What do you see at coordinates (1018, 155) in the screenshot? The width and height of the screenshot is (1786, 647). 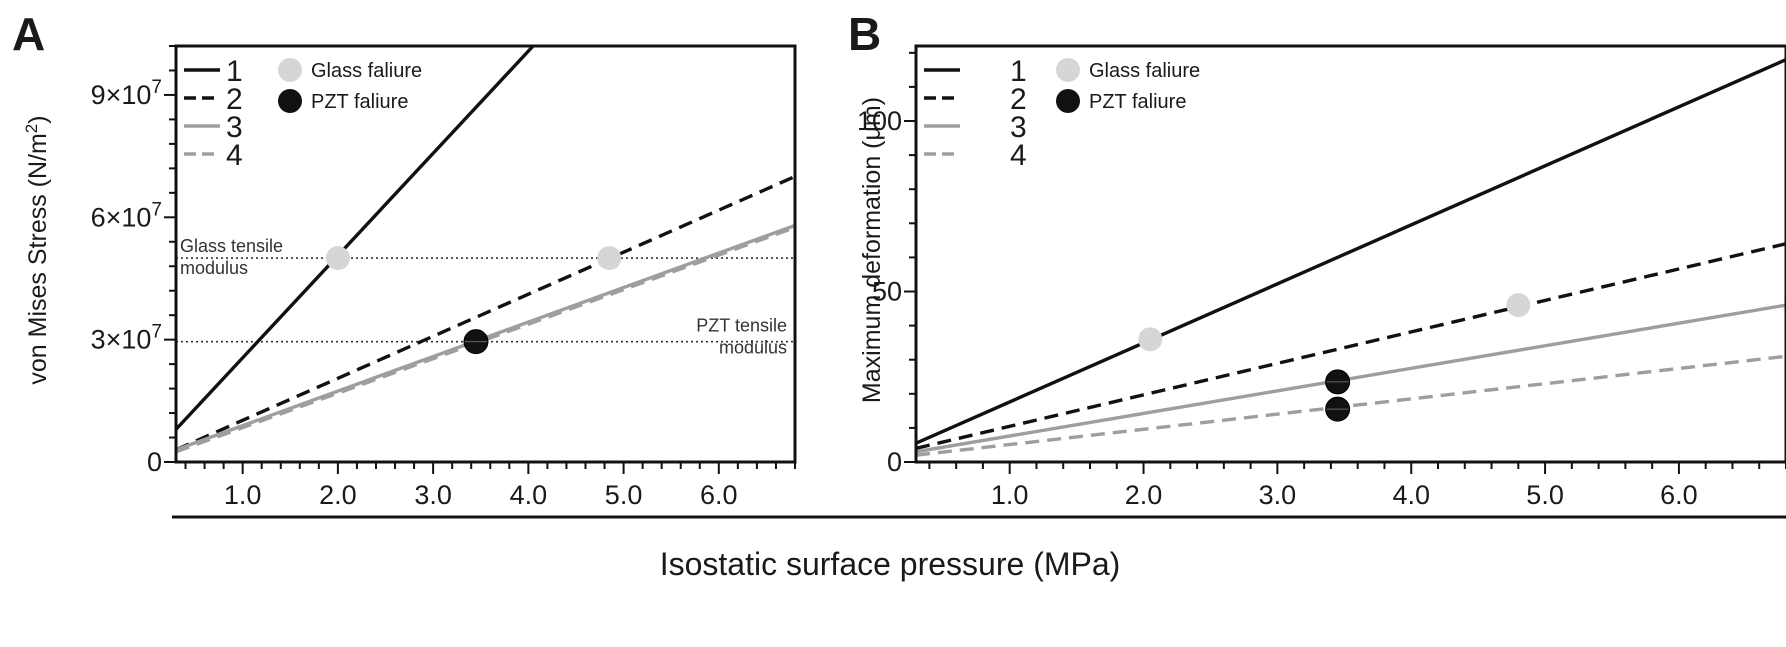 I see `panel-b-legend-label-4: 4` at bounding box center [1018, 155].